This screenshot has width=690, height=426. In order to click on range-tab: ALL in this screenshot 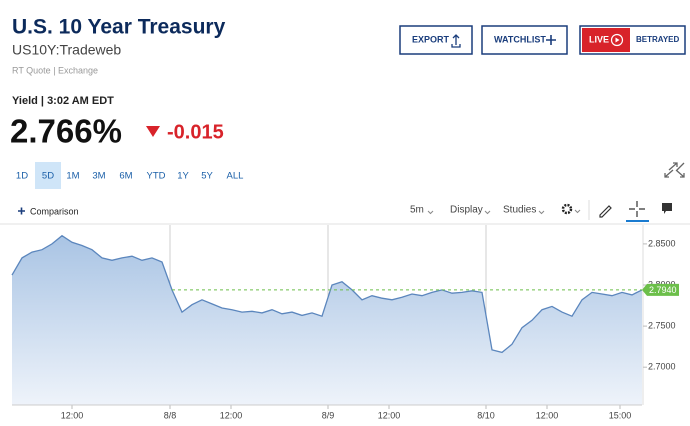, I will do `click(235, 176)`.